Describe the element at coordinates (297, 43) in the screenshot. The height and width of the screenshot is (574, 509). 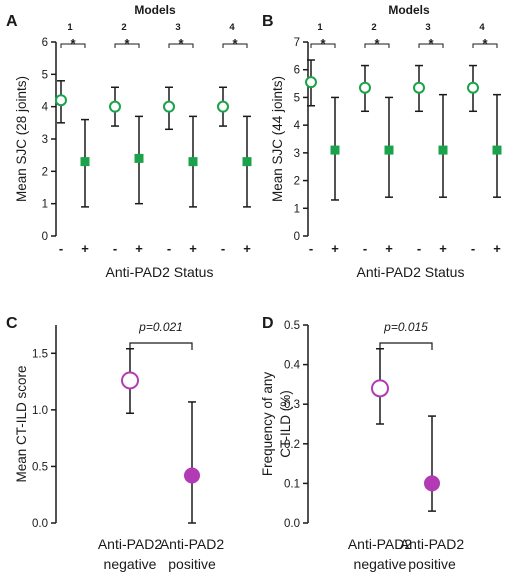
I see `panel-b-y-tick-label: 7` at that location.